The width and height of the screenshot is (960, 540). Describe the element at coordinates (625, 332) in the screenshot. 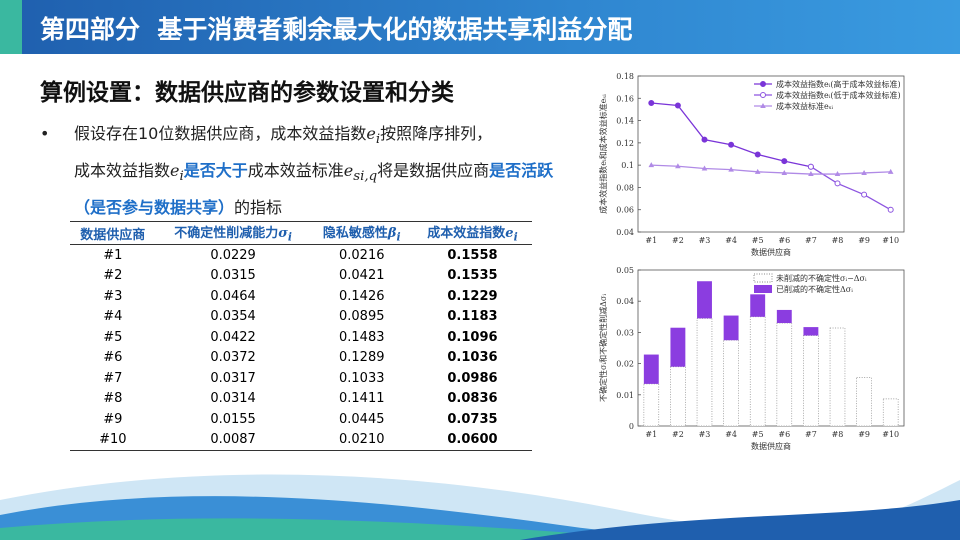

I see `y-tick-label: 0.03` at that location.